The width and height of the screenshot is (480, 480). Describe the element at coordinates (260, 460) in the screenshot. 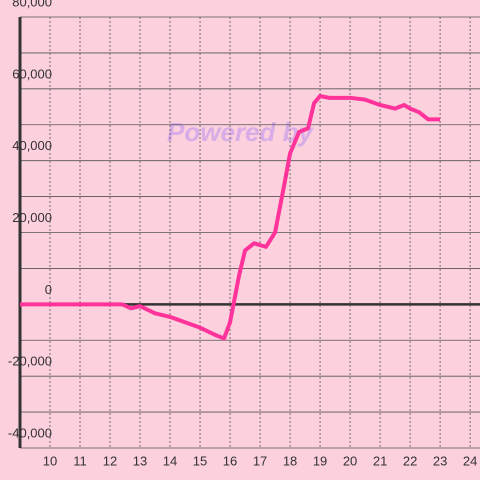

I see `x-tick-label: 17` at that location.